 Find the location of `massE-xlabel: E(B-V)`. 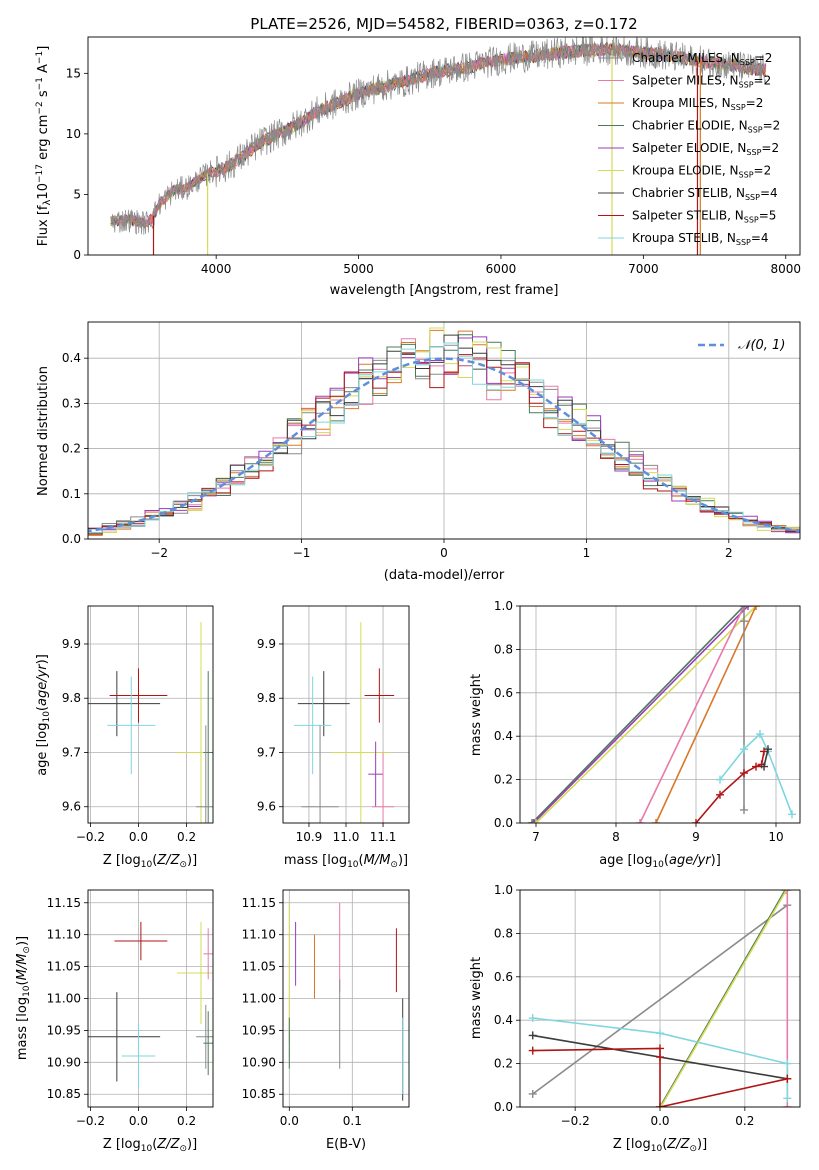

massE-xlabel: E(B-V) is located at coordinates (346, 1144).